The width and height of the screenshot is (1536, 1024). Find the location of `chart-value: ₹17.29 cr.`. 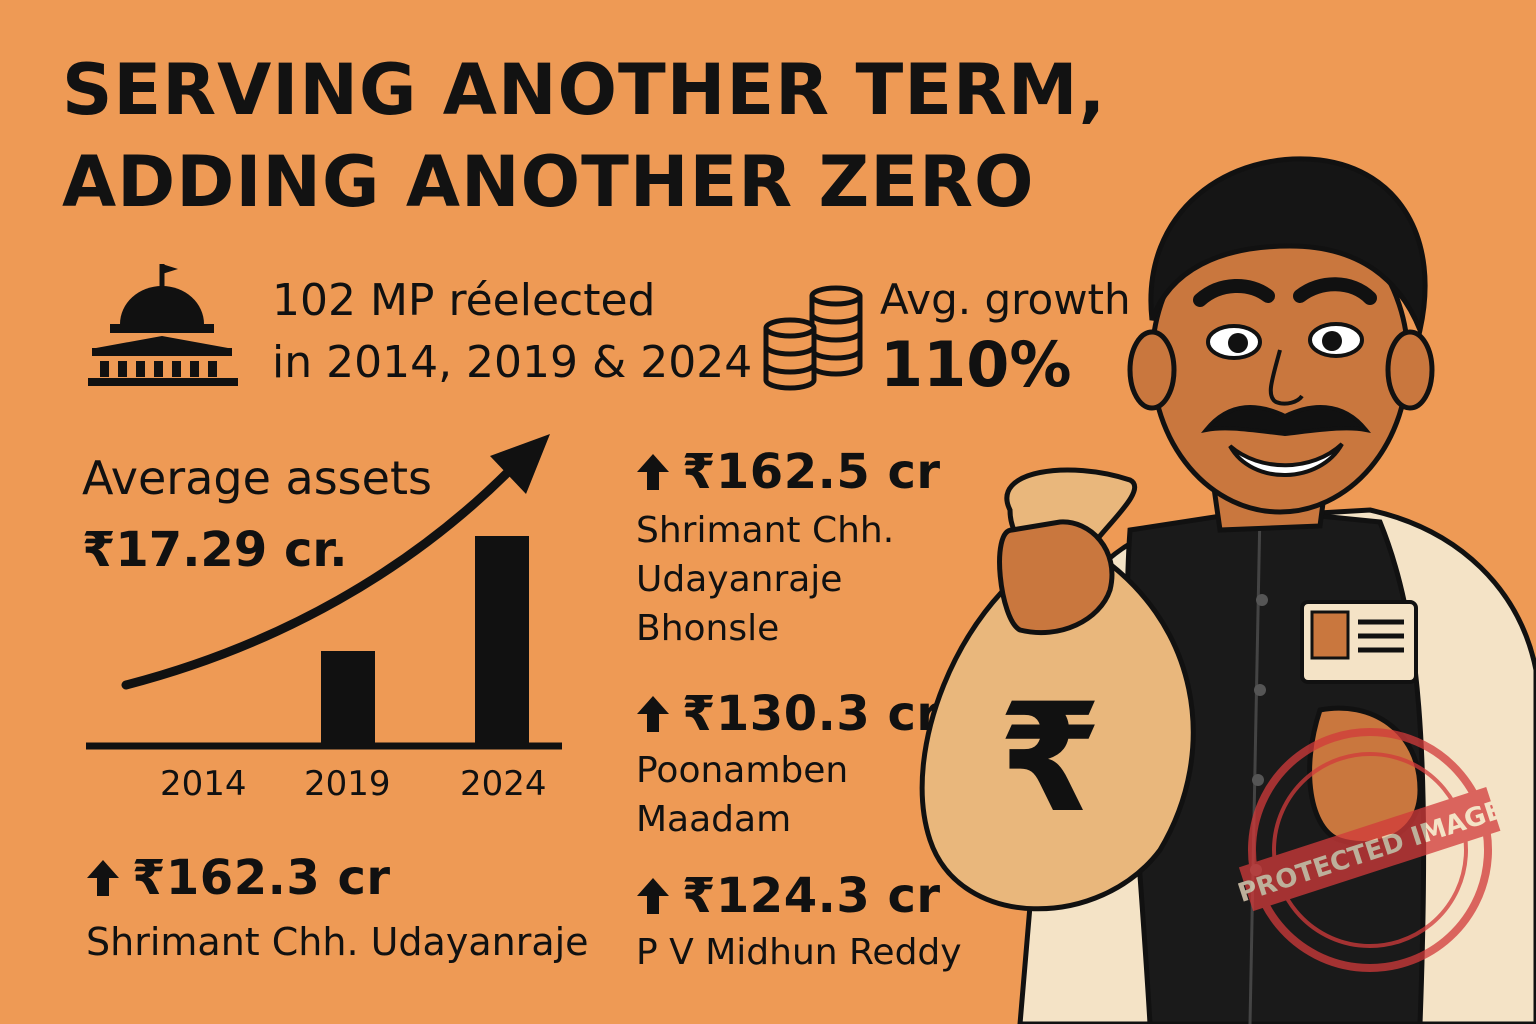

chart-value: ₹17.29 cr. is located at coordinates (215, 550).